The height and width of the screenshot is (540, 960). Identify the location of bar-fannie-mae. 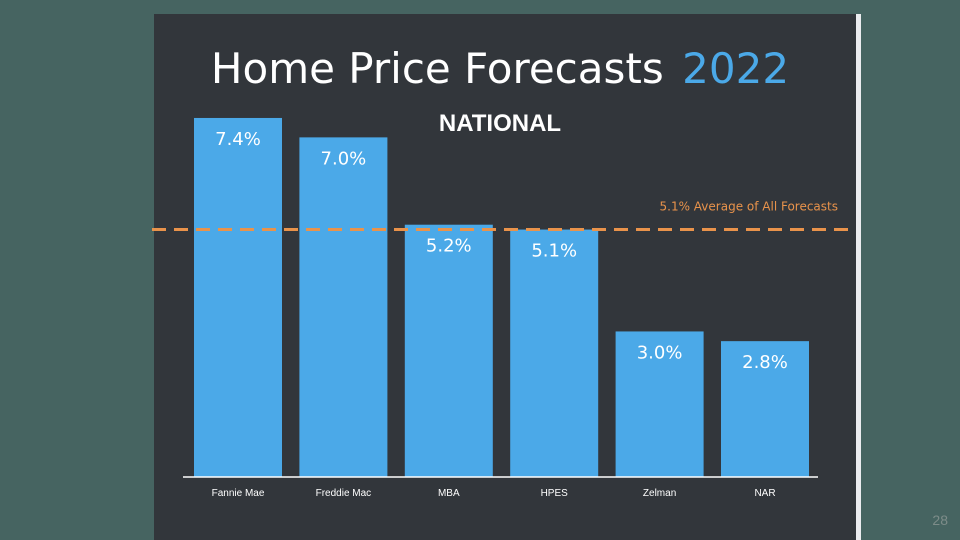
(238, 297).